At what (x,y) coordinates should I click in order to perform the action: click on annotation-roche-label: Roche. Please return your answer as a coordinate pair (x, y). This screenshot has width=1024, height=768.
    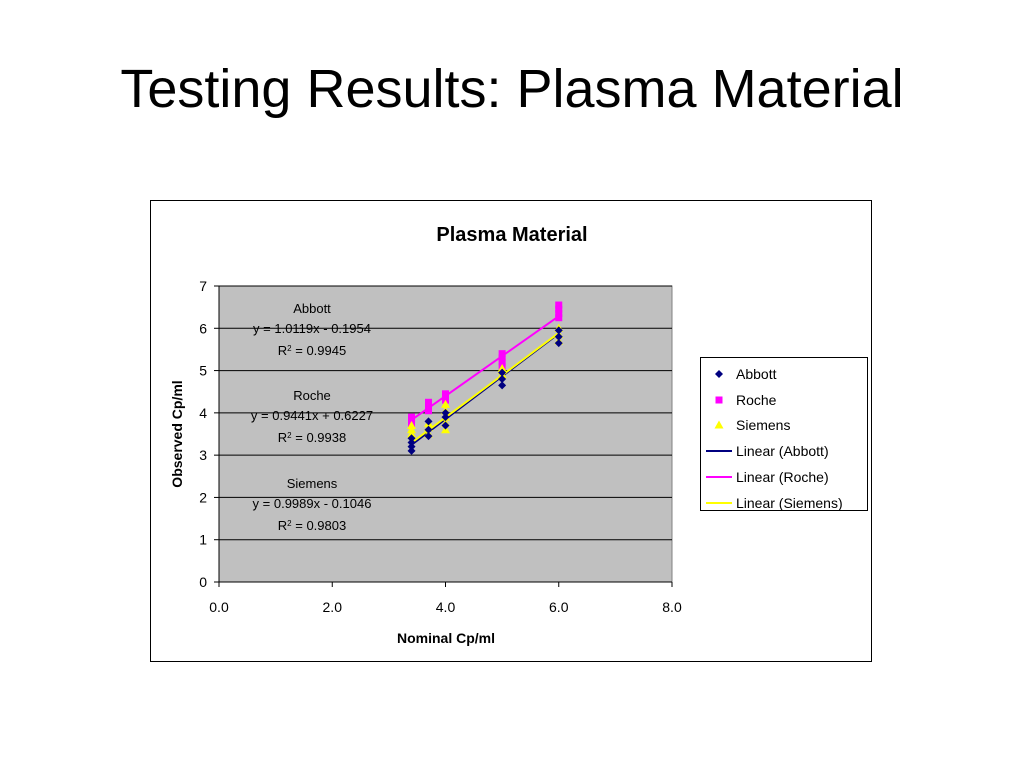
    Looking at the image, I should click on (312, 395).